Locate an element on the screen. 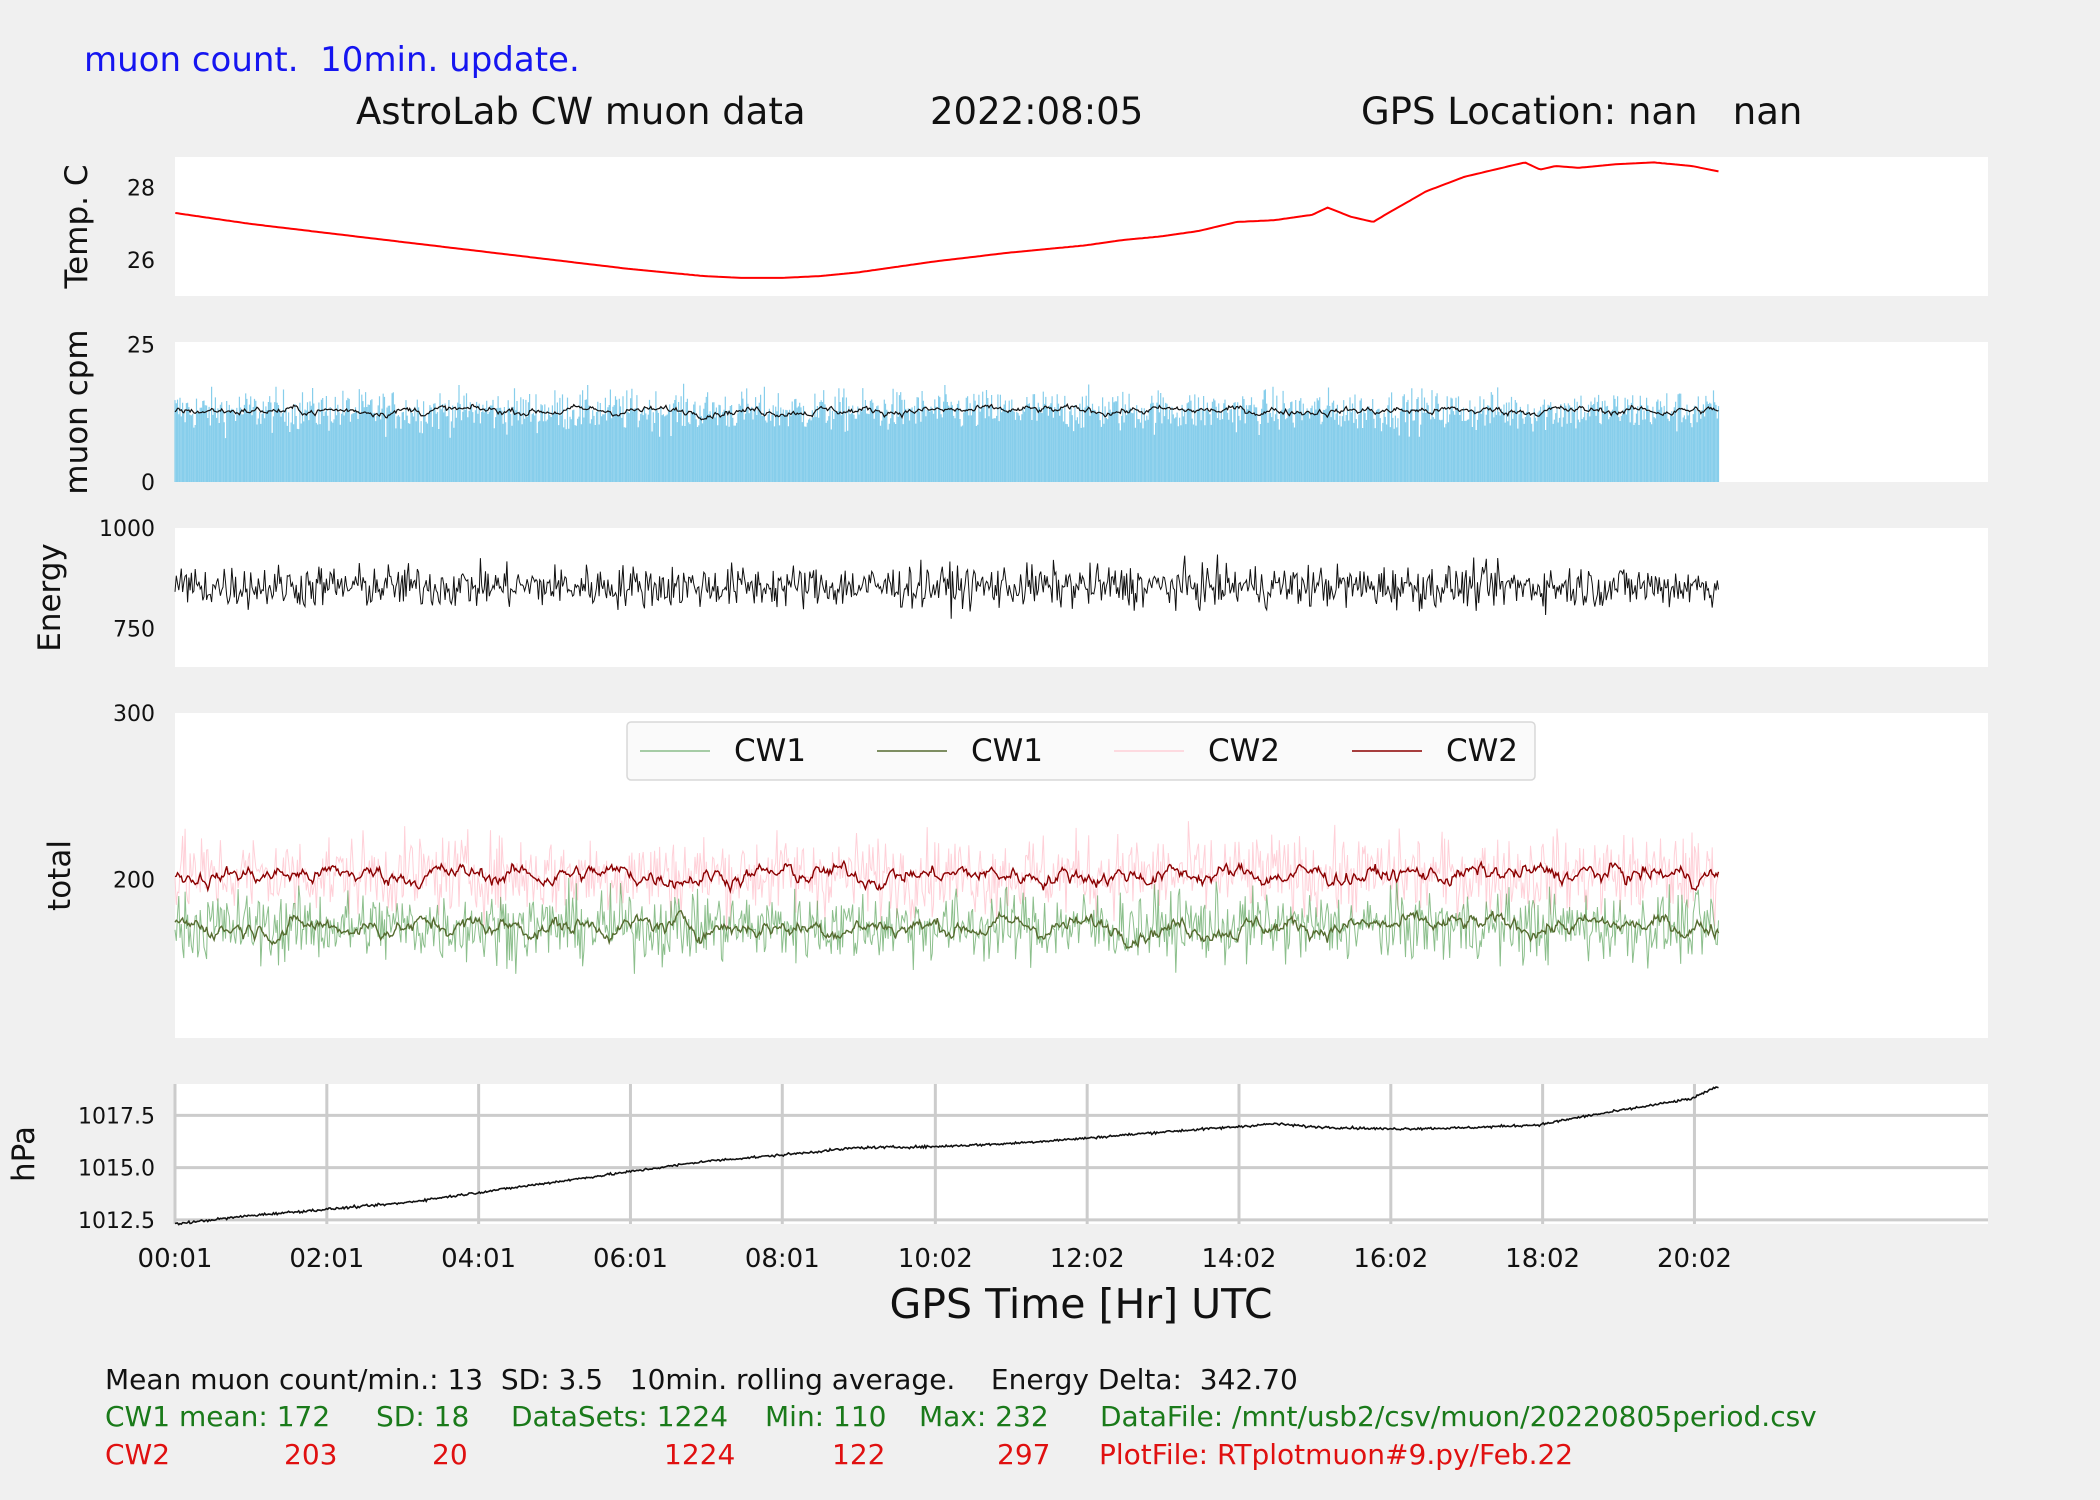 This screenshot has height=1500, width=2100. energy-plot-area is located at coordinates (1081, 597).